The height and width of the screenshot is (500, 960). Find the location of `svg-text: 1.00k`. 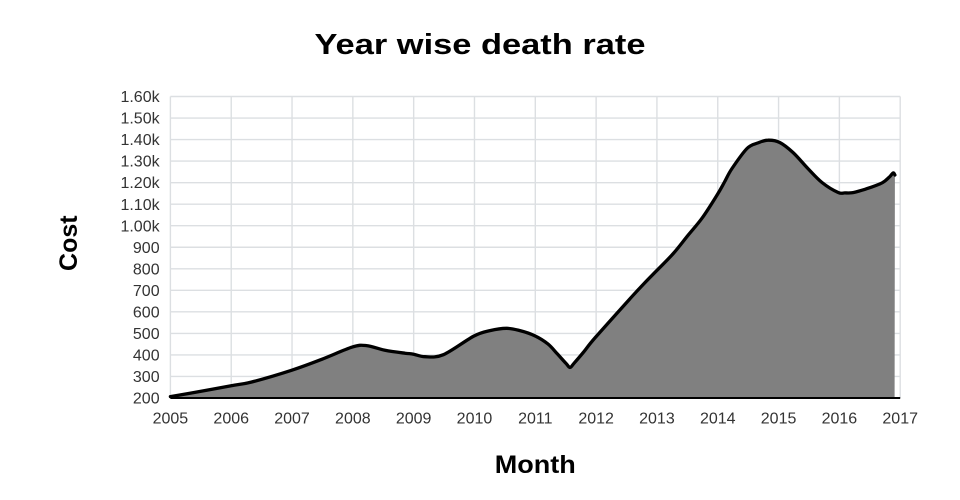

svg-text: 1.00k is located at coordinates (140, 226).